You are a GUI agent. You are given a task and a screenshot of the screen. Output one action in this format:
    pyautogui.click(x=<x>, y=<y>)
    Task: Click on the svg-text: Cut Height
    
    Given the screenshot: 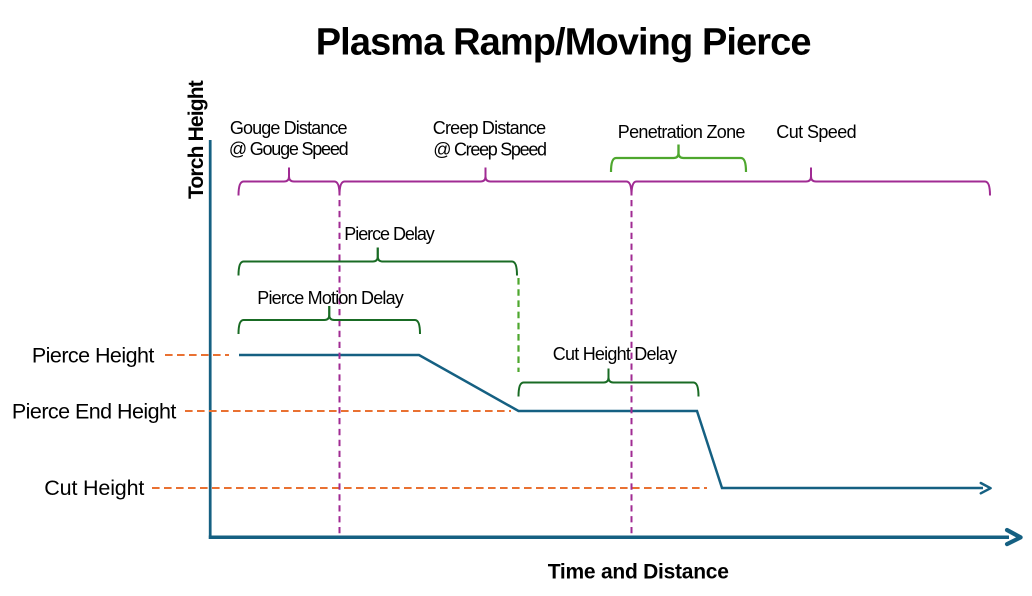 What is the action you would take?
    pyautogui.click(x=94, y=488)
    